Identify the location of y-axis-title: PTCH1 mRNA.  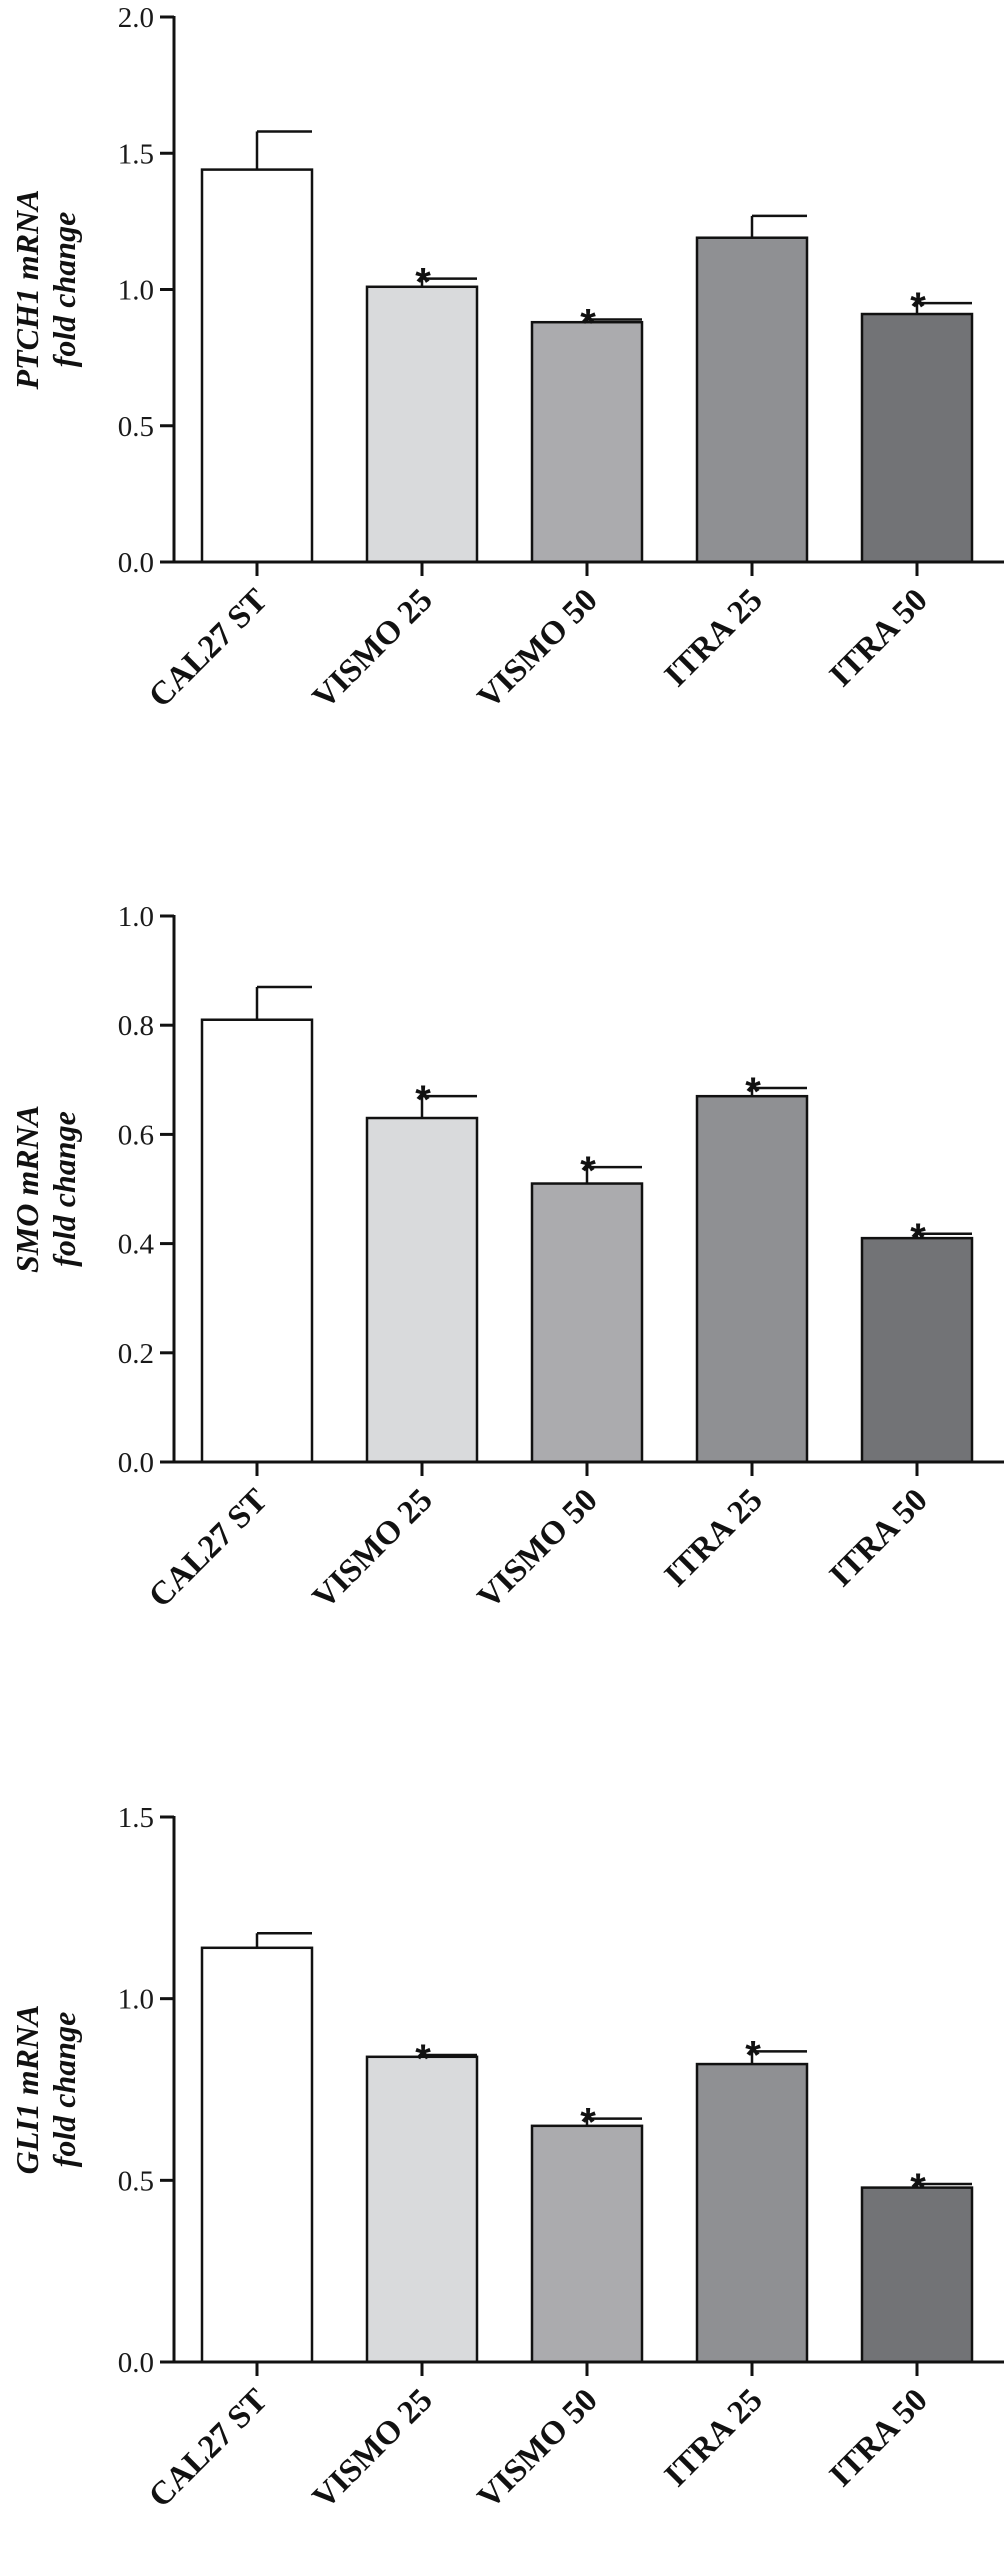
(27, 289).